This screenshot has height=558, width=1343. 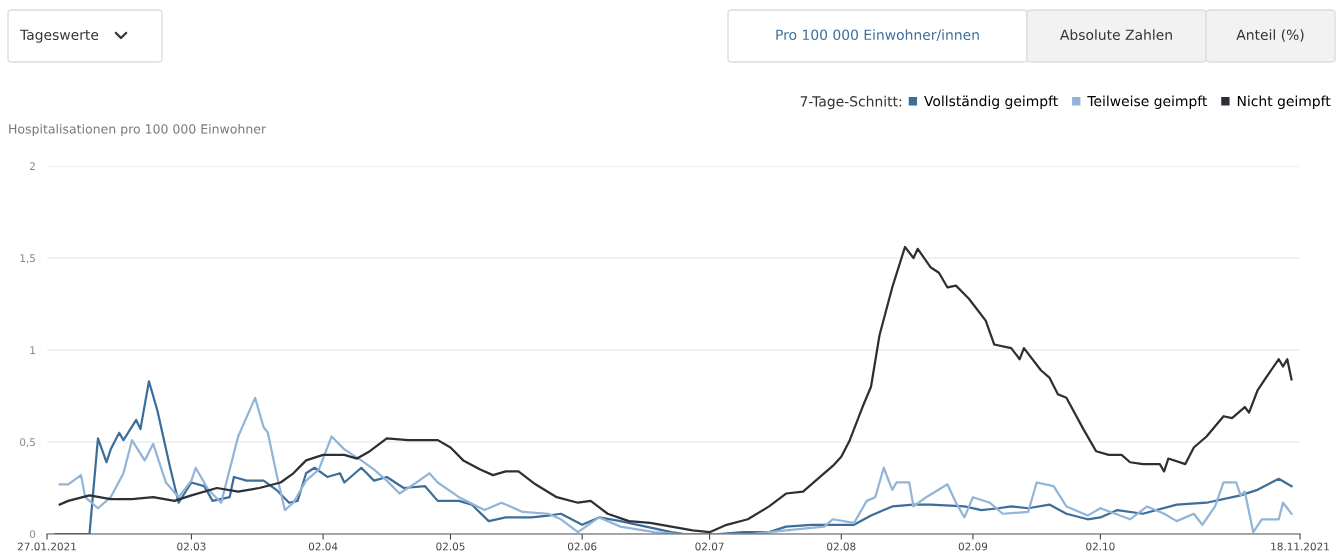 I want to click on legend-title: 7-Tage-Schnitt:, so click(x=851, y=102).